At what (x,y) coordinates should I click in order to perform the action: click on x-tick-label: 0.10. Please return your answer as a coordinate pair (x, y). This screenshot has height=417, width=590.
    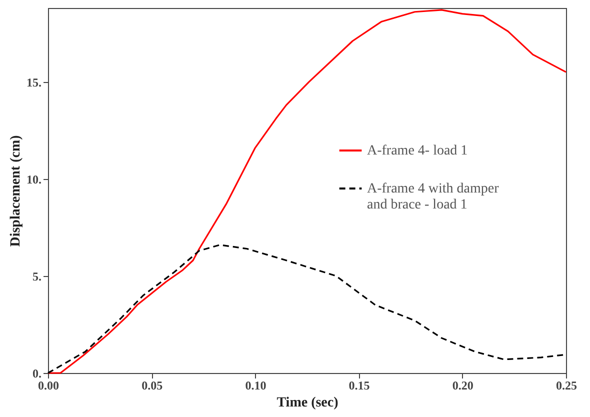
    Looking at the image, I should click on (255, 385).